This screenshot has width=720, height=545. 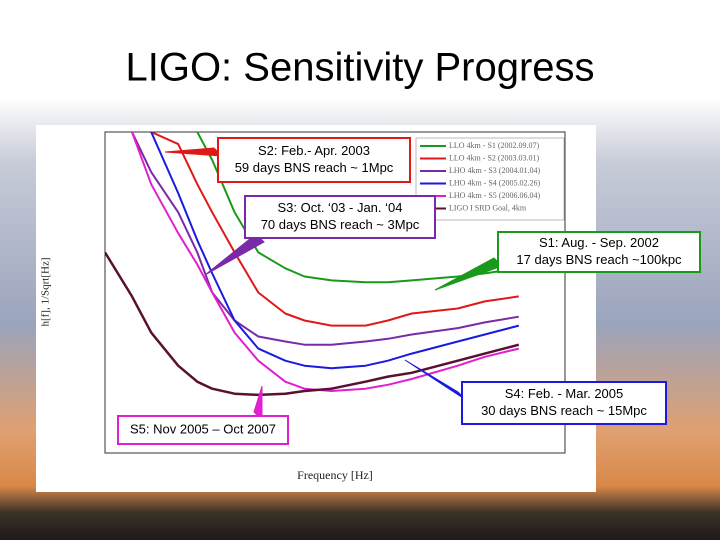 I want to click on callout-text: S1: Aug. - Sep. 2002, so click(x=599, y=242).